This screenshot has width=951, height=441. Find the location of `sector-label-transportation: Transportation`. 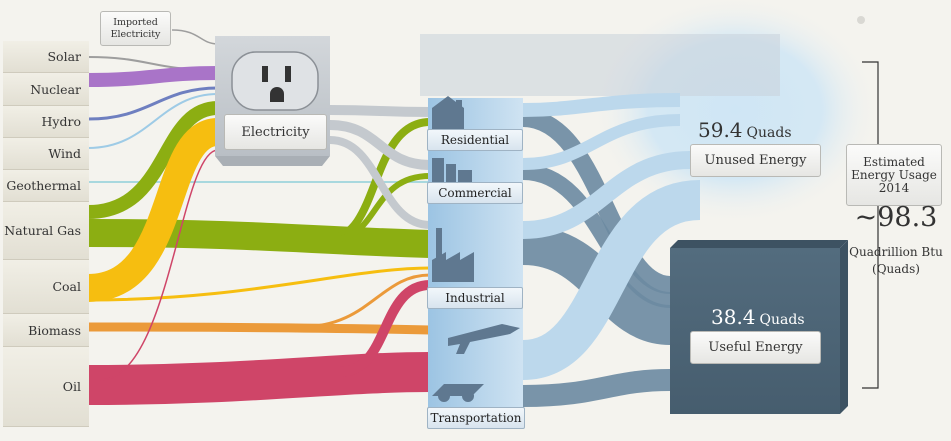

sector-label-transportation: Transportation is located at coordinates (476, 418).